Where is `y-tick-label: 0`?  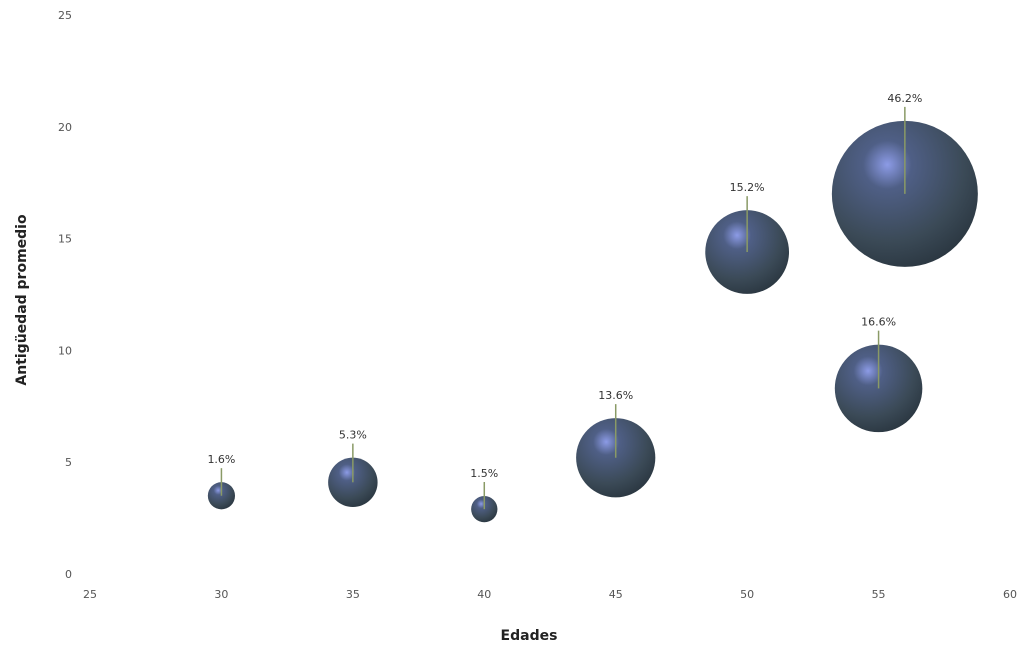 y-tick-label: 0 is located at coordinates (68, 574).